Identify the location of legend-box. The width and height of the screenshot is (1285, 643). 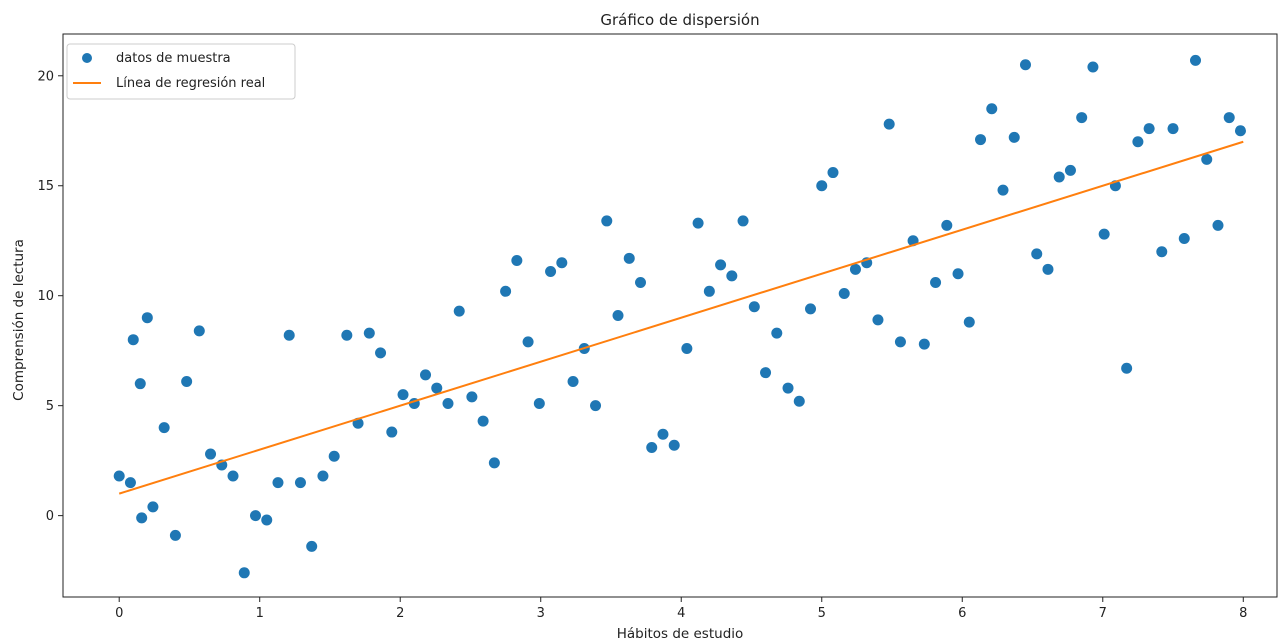
(181, 71).